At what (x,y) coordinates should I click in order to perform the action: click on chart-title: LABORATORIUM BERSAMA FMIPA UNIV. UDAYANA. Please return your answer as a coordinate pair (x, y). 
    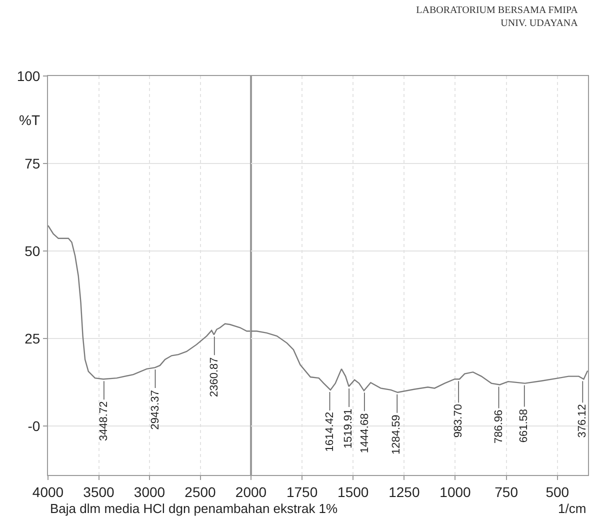
    Looking at the image, I should click on (497, 17).